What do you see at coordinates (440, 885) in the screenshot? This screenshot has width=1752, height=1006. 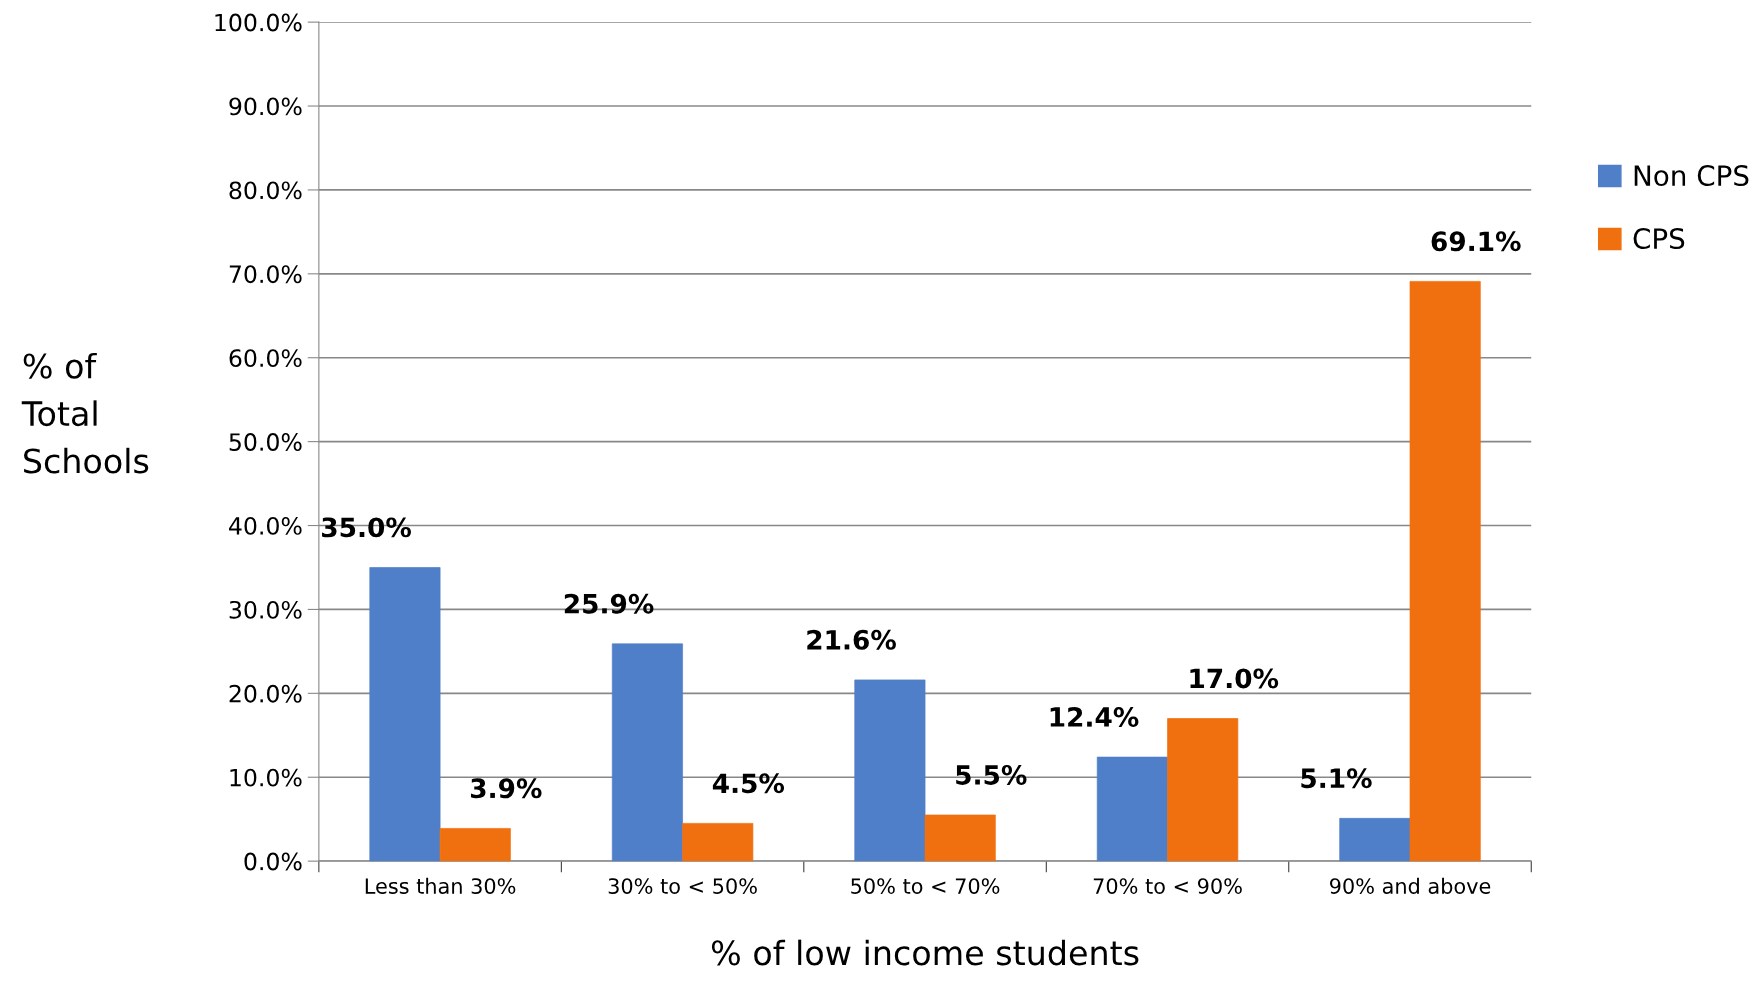 I see `x-tick-label: Less than 30%` at bounding box center [440, 885].